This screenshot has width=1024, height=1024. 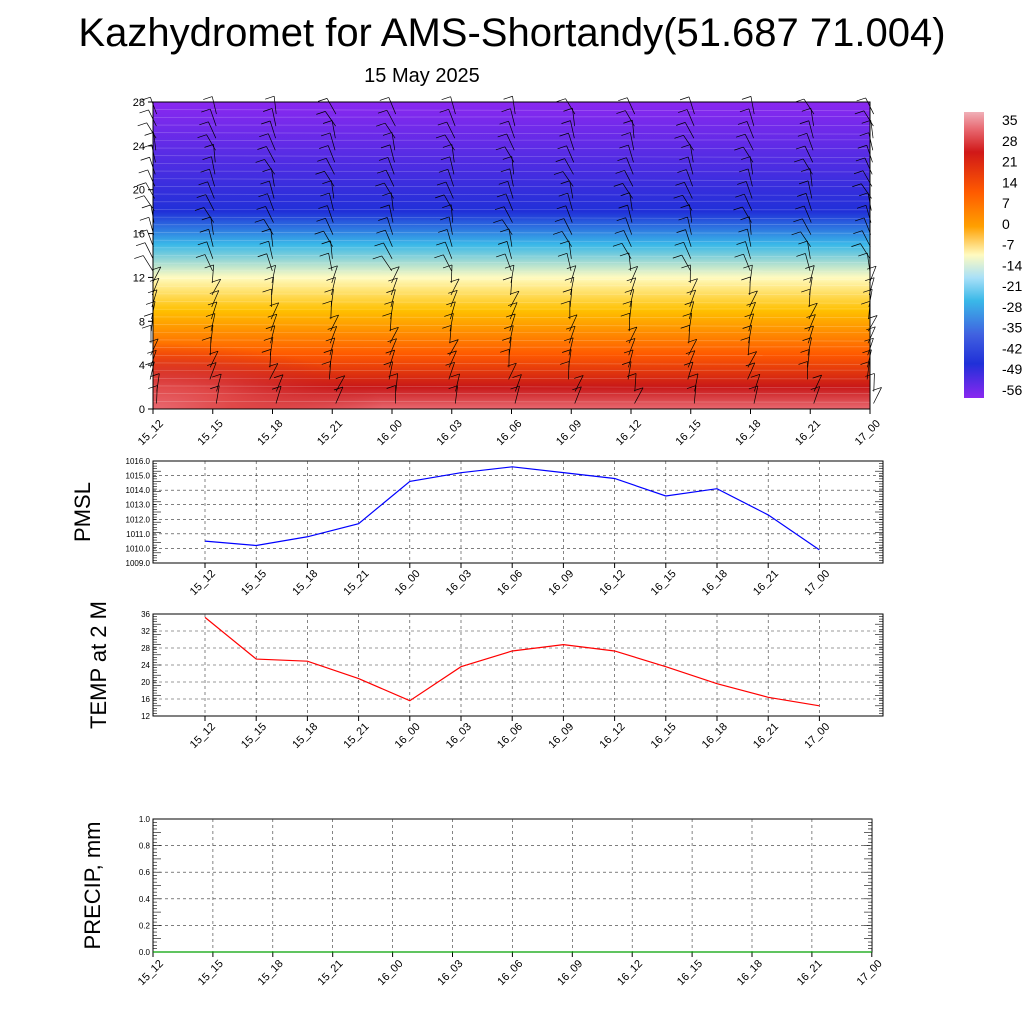 What do you see at coordinates (145, 699) in the screenshot?
I see `y-tick-label: 16` at bounding box center [145, 699].